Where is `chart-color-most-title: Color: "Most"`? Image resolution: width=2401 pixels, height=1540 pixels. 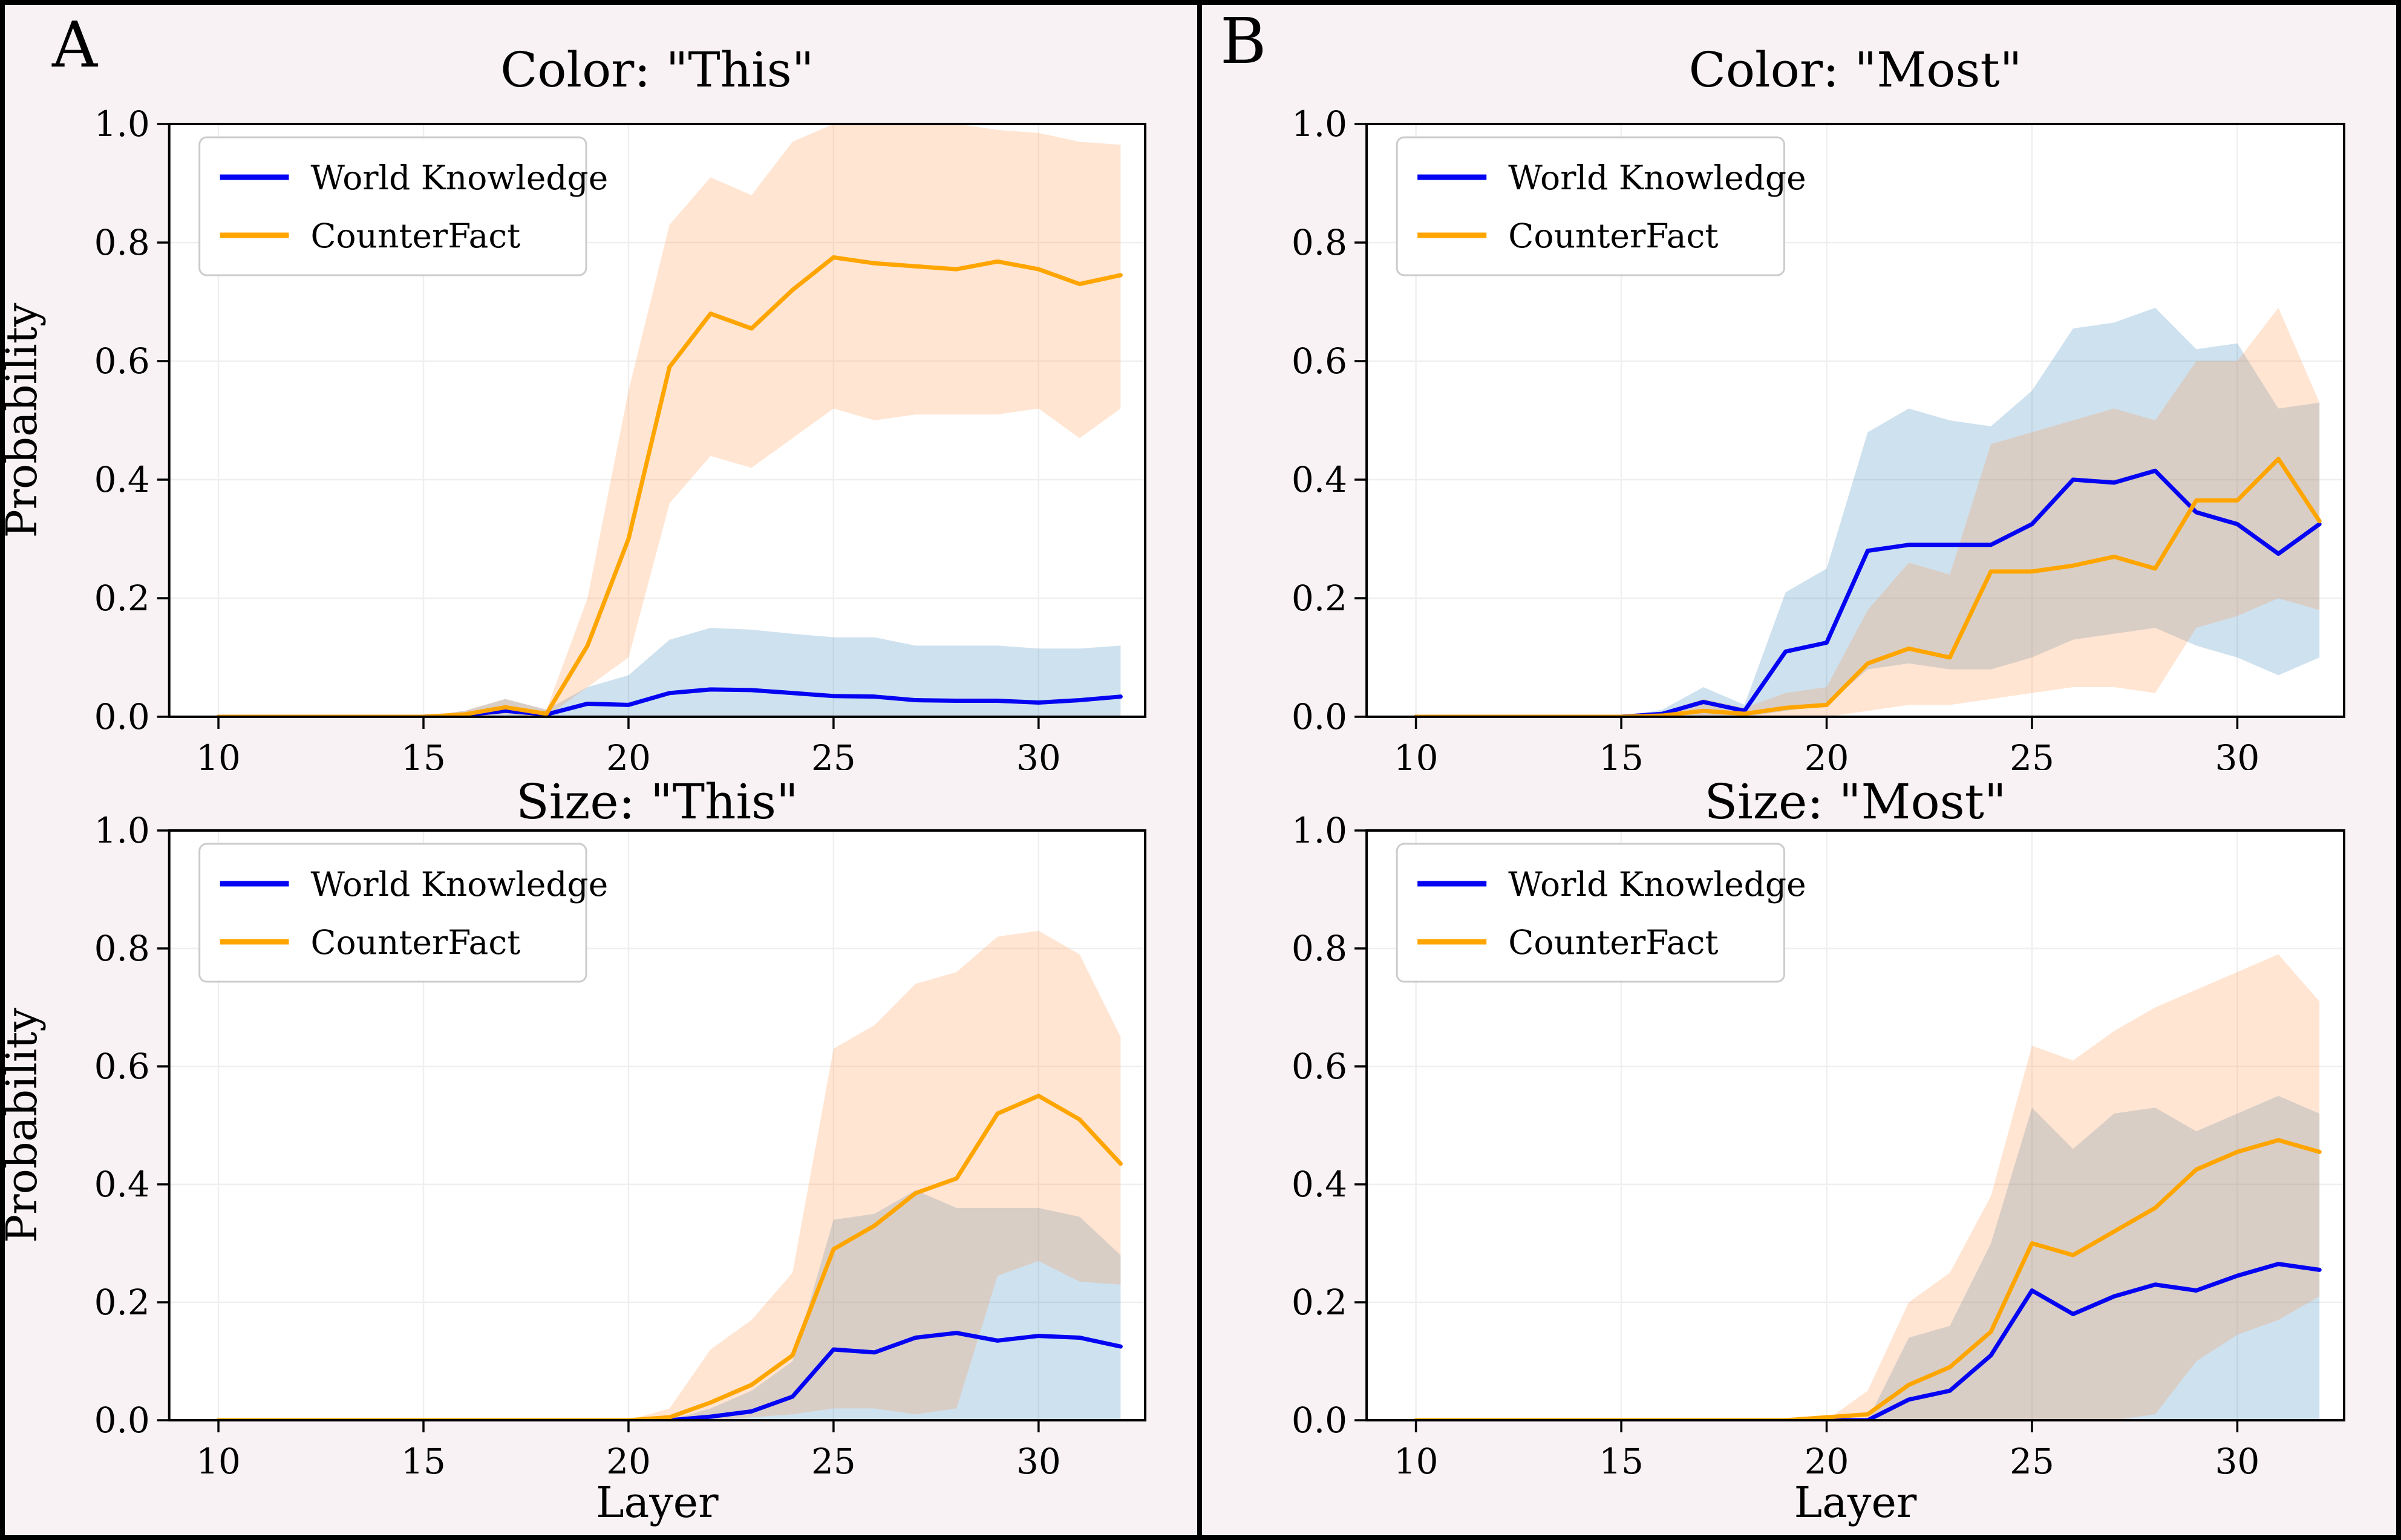 chart-color-most-title: Color: "Most" is located at coordinates (1855, 70).